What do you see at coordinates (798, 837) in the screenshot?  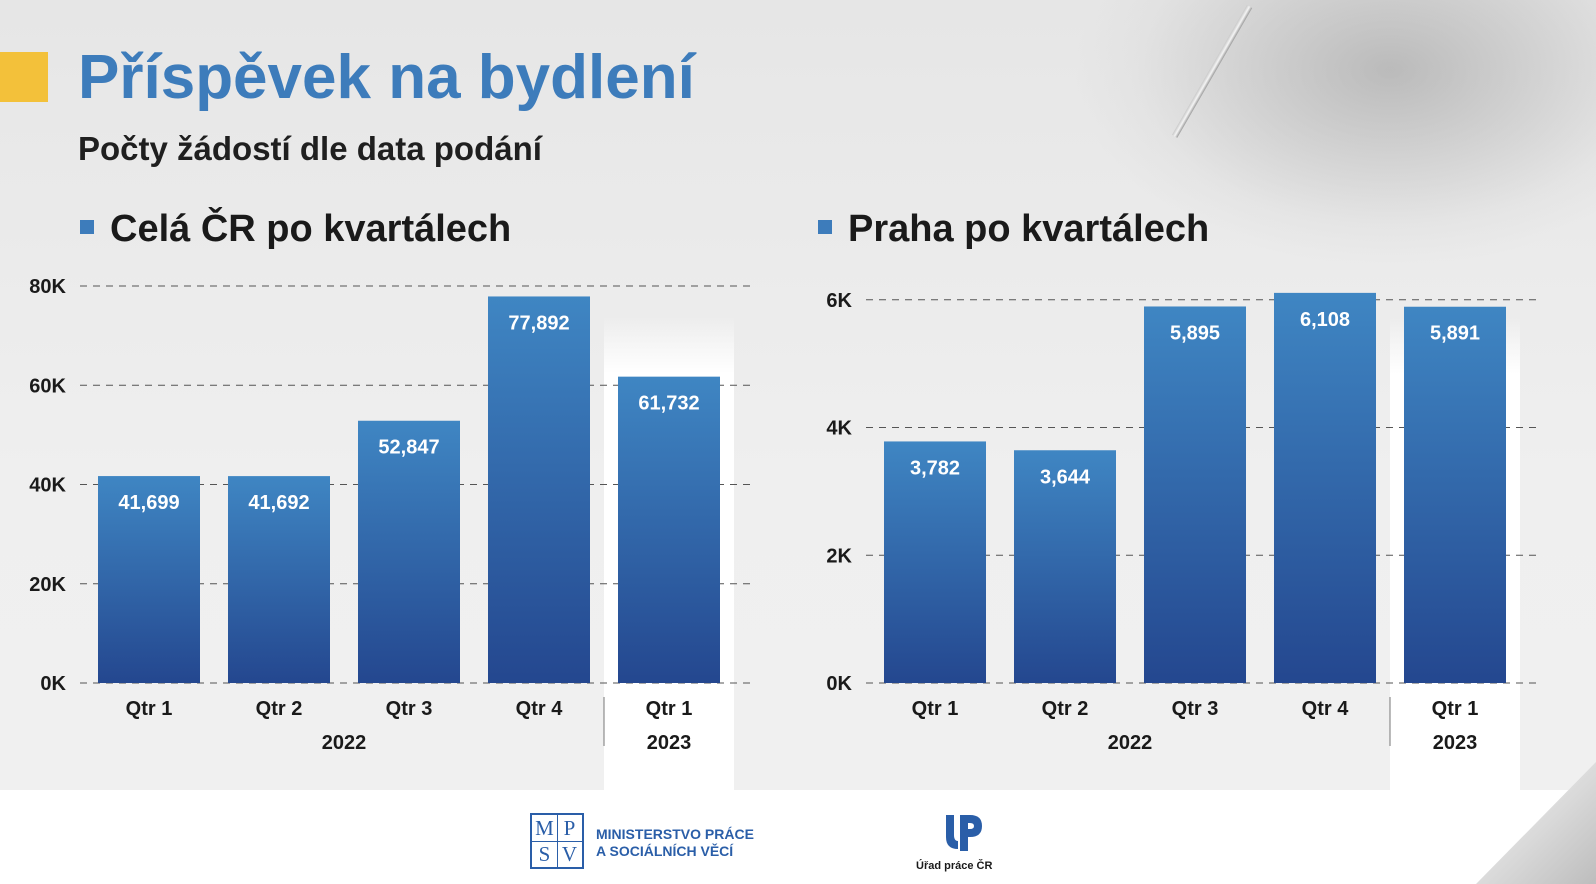 I see `footer` at bounding box center [798, 837].